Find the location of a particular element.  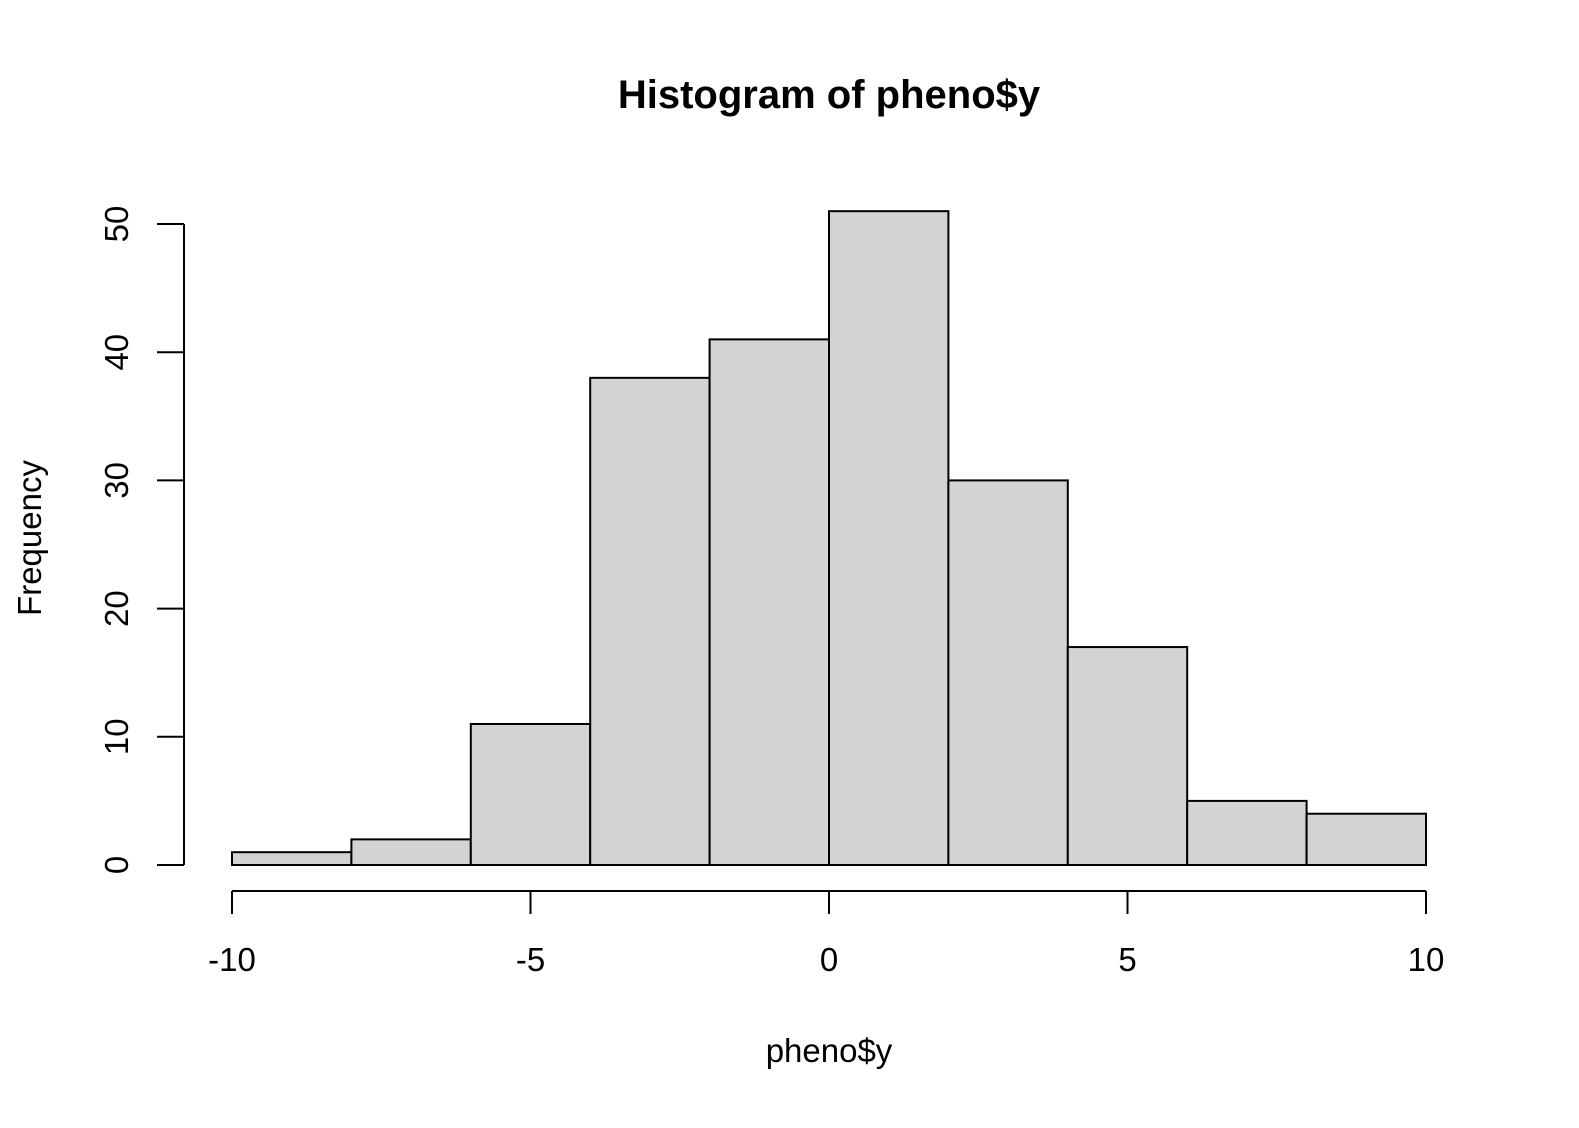

y-tick-label-1: 10 is located at coordinates (116, 736).